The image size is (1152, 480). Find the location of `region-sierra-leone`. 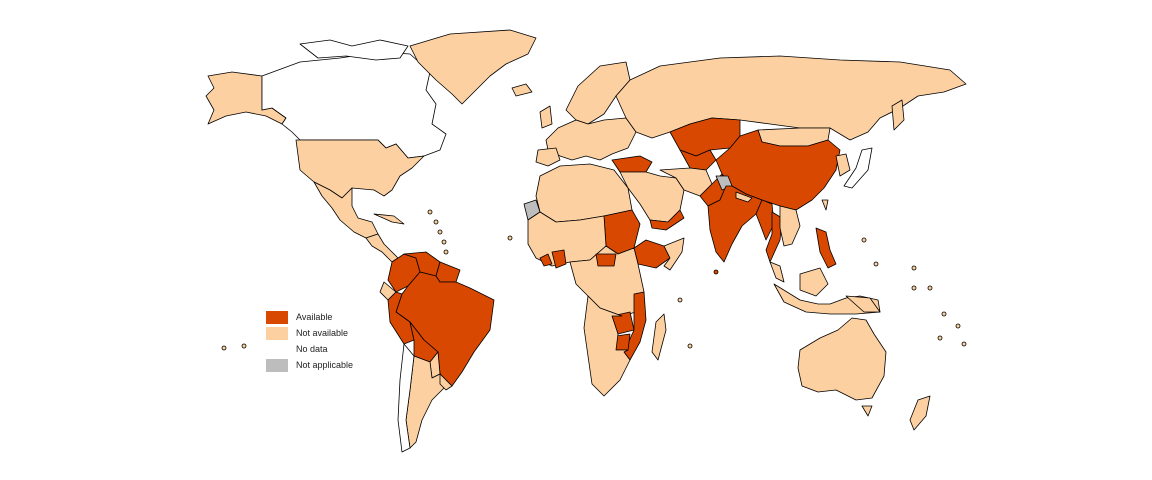

region-sierra-leone is located at coordinates (546, 260).